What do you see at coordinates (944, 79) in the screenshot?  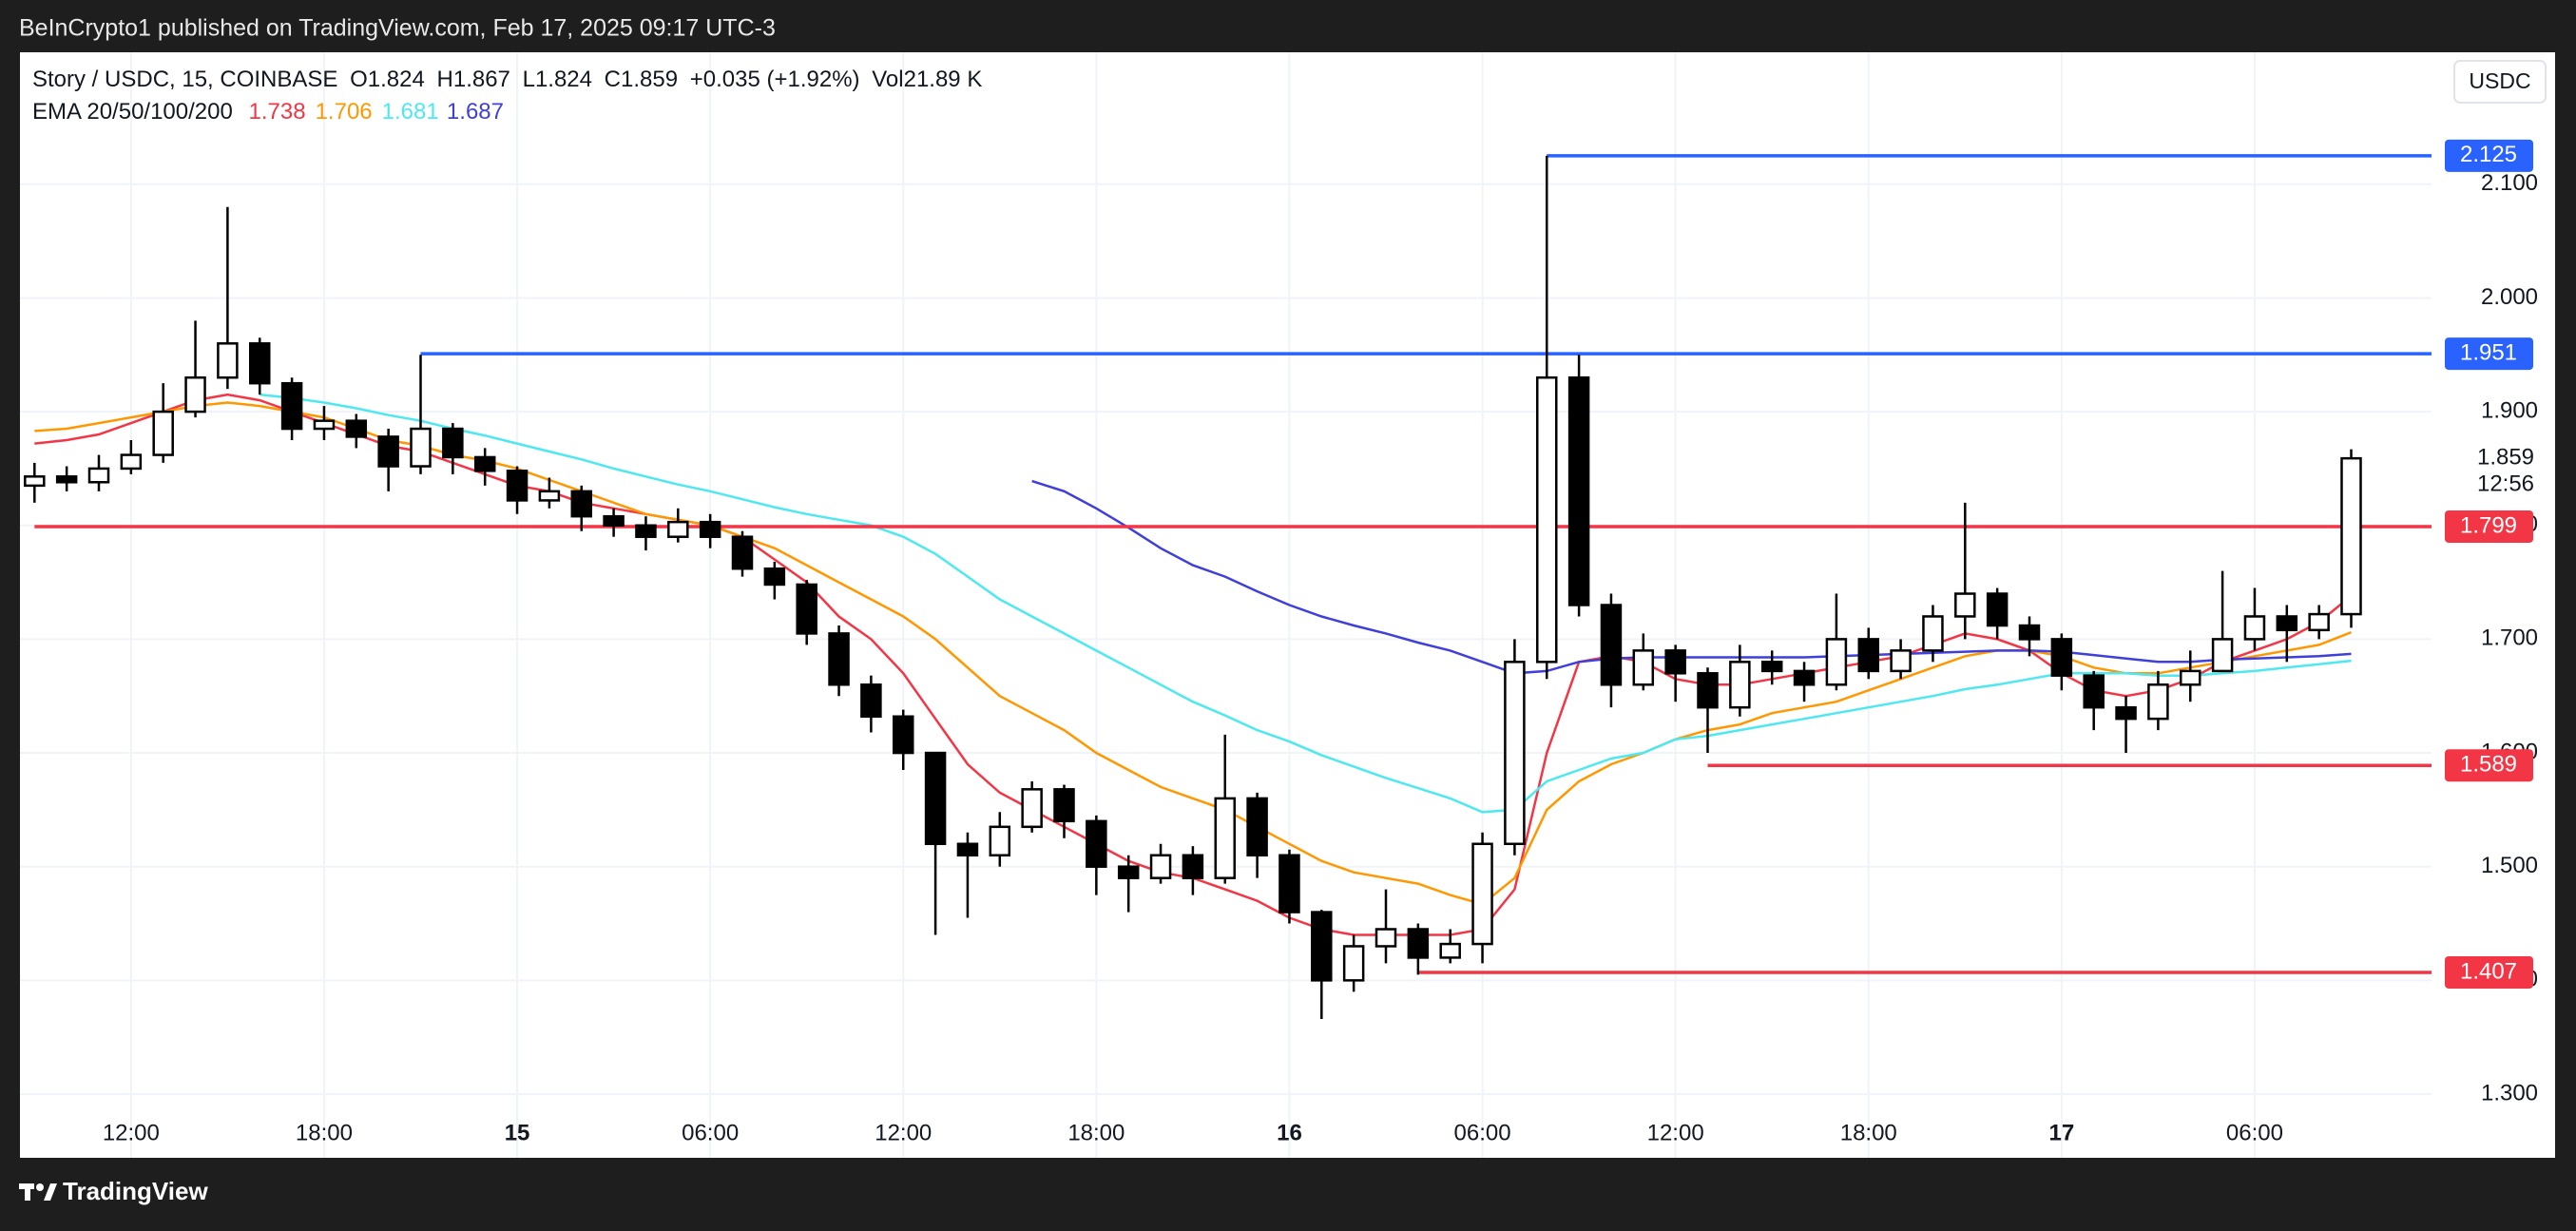 I see `volume-value: 21.89 K` at bounding box center [944, 79].